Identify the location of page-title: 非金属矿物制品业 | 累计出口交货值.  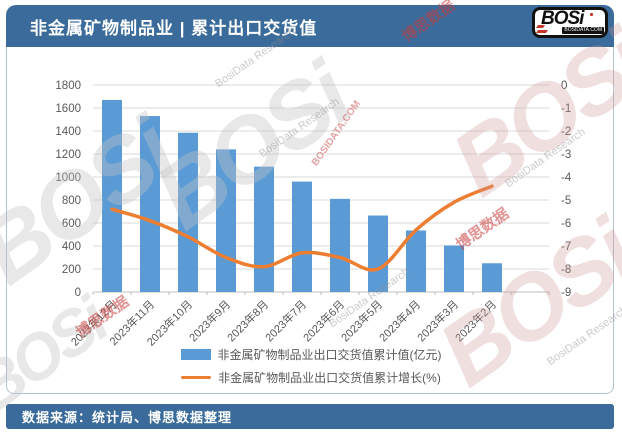
(174, 28).